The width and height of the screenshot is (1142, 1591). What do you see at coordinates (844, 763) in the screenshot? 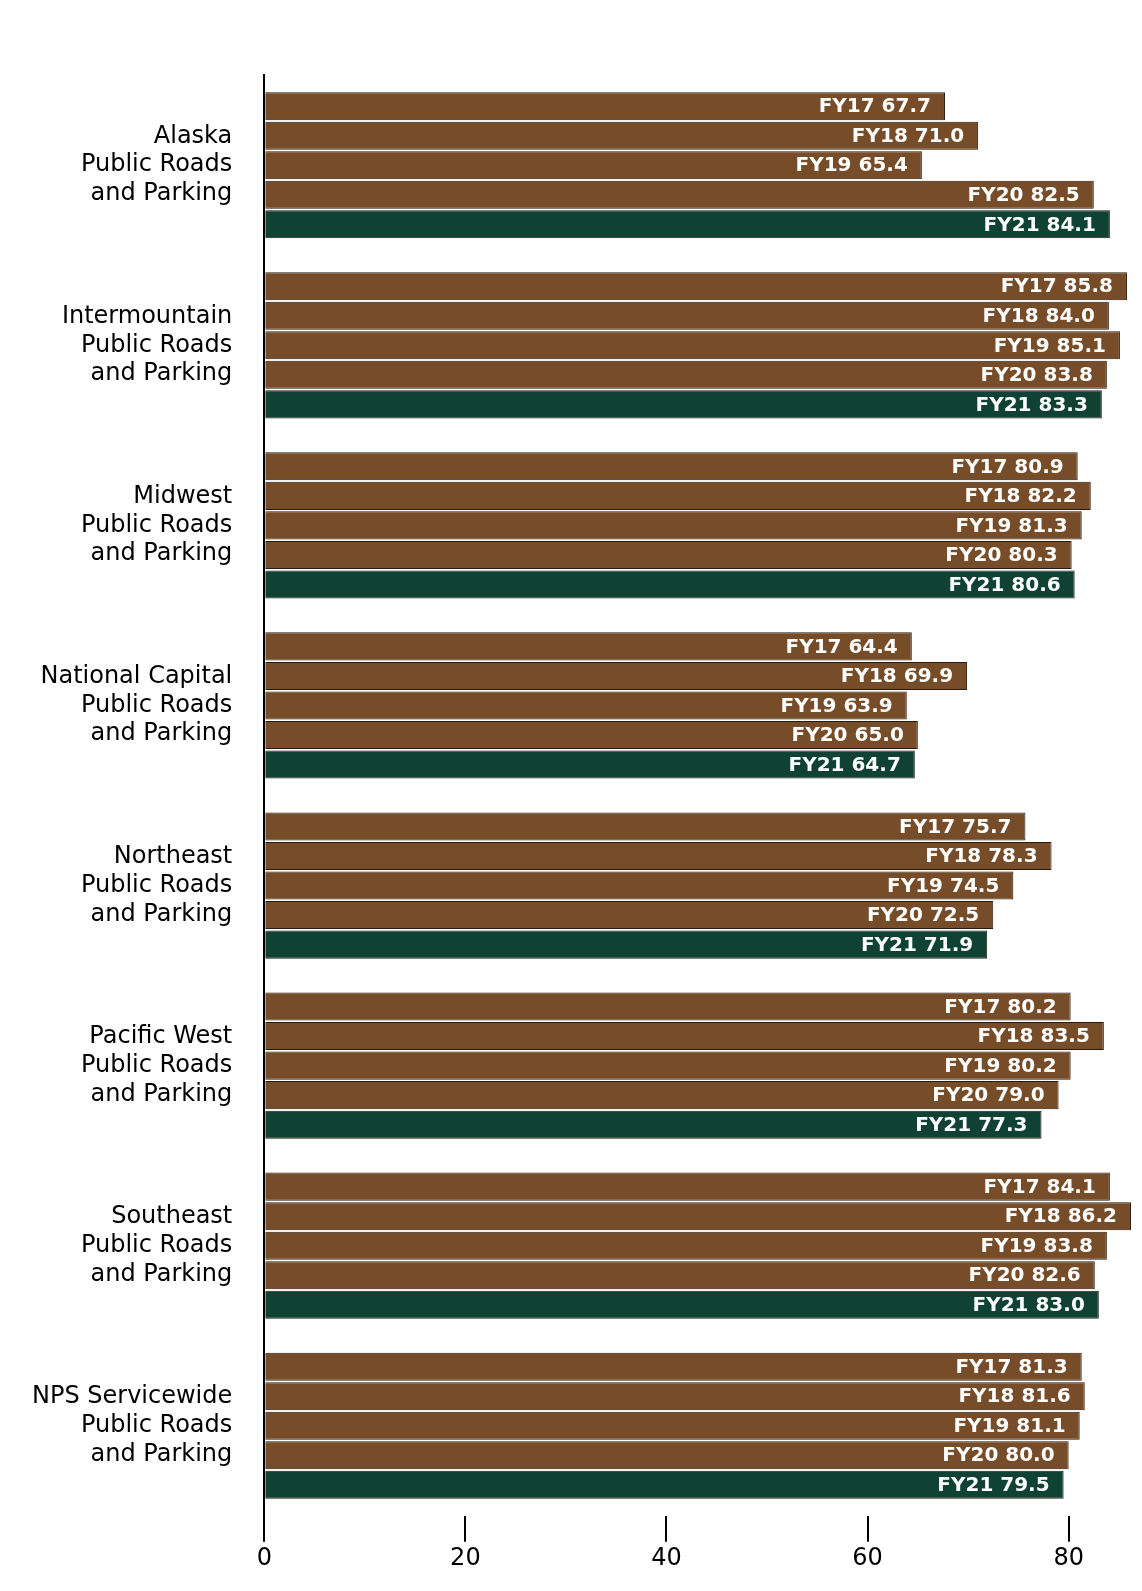
I see `text: FY21 64.7` at bounding box center [844, 763].